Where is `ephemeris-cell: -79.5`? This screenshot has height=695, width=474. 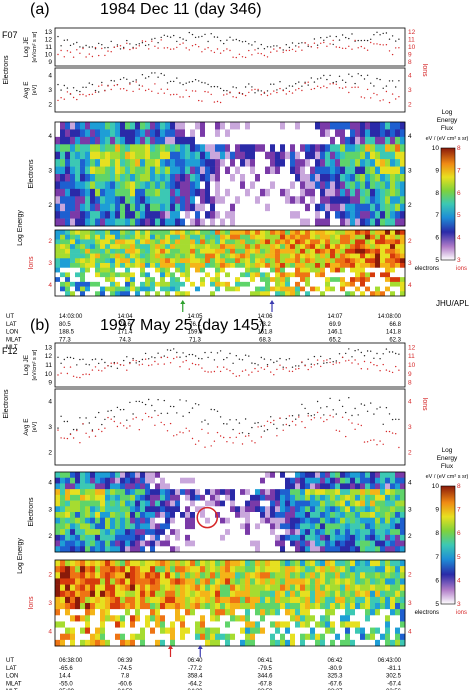 ephemeris-cell: -79.5 is located at coordinates (265, 669).